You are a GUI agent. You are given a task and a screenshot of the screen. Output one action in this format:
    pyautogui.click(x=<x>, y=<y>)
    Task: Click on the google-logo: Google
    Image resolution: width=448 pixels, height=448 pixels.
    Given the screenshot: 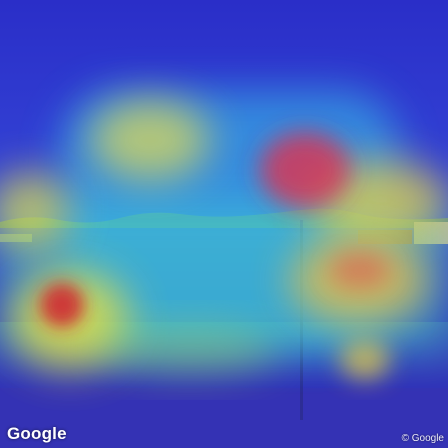 What is the action you would take?
    pyautogui.click(x=37, y=433)
    